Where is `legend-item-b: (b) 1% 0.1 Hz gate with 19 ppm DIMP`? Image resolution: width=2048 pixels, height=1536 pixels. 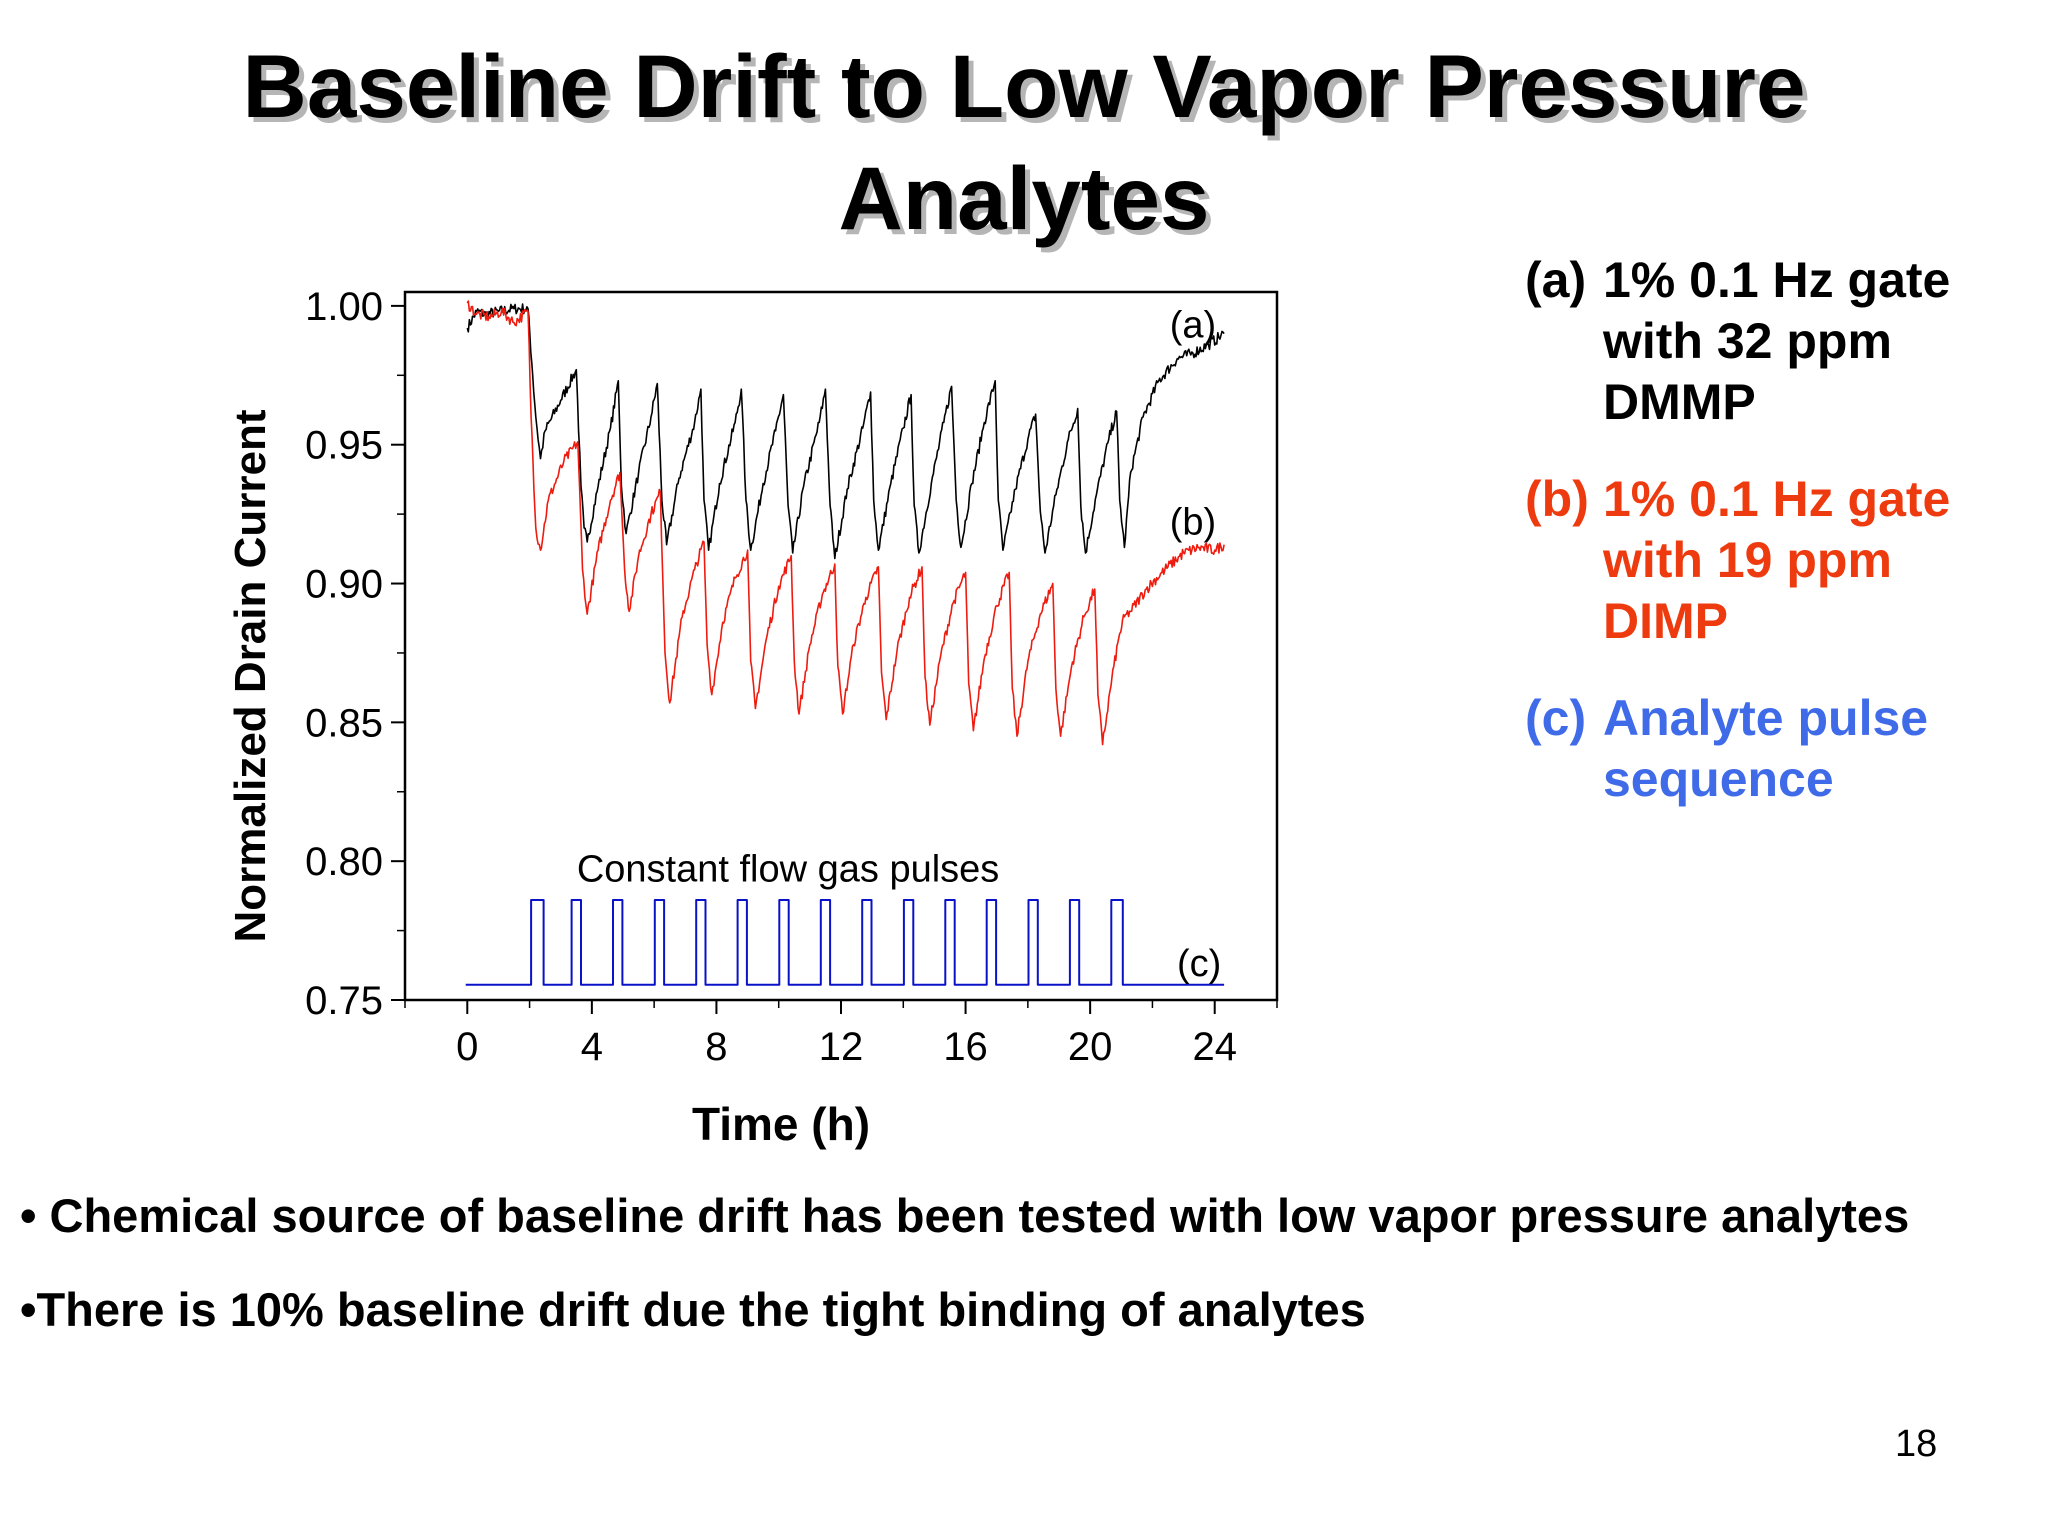 legend-item-b: (b) 1% 0.1 Hz gate with 19 ppm DIMP is located at coordinates (1775, 560).